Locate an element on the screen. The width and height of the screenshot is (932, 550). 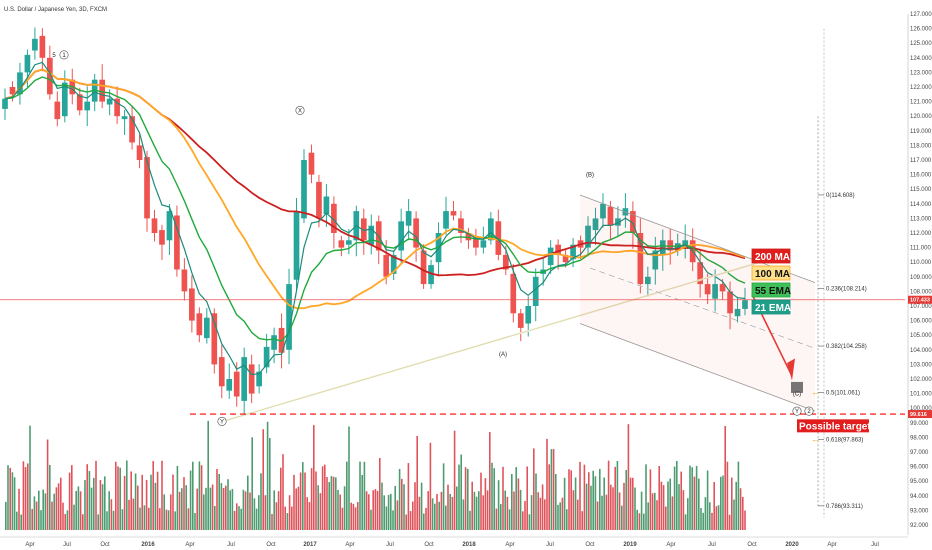
x-tick-label: Jul is located at coordinates (712, 545).